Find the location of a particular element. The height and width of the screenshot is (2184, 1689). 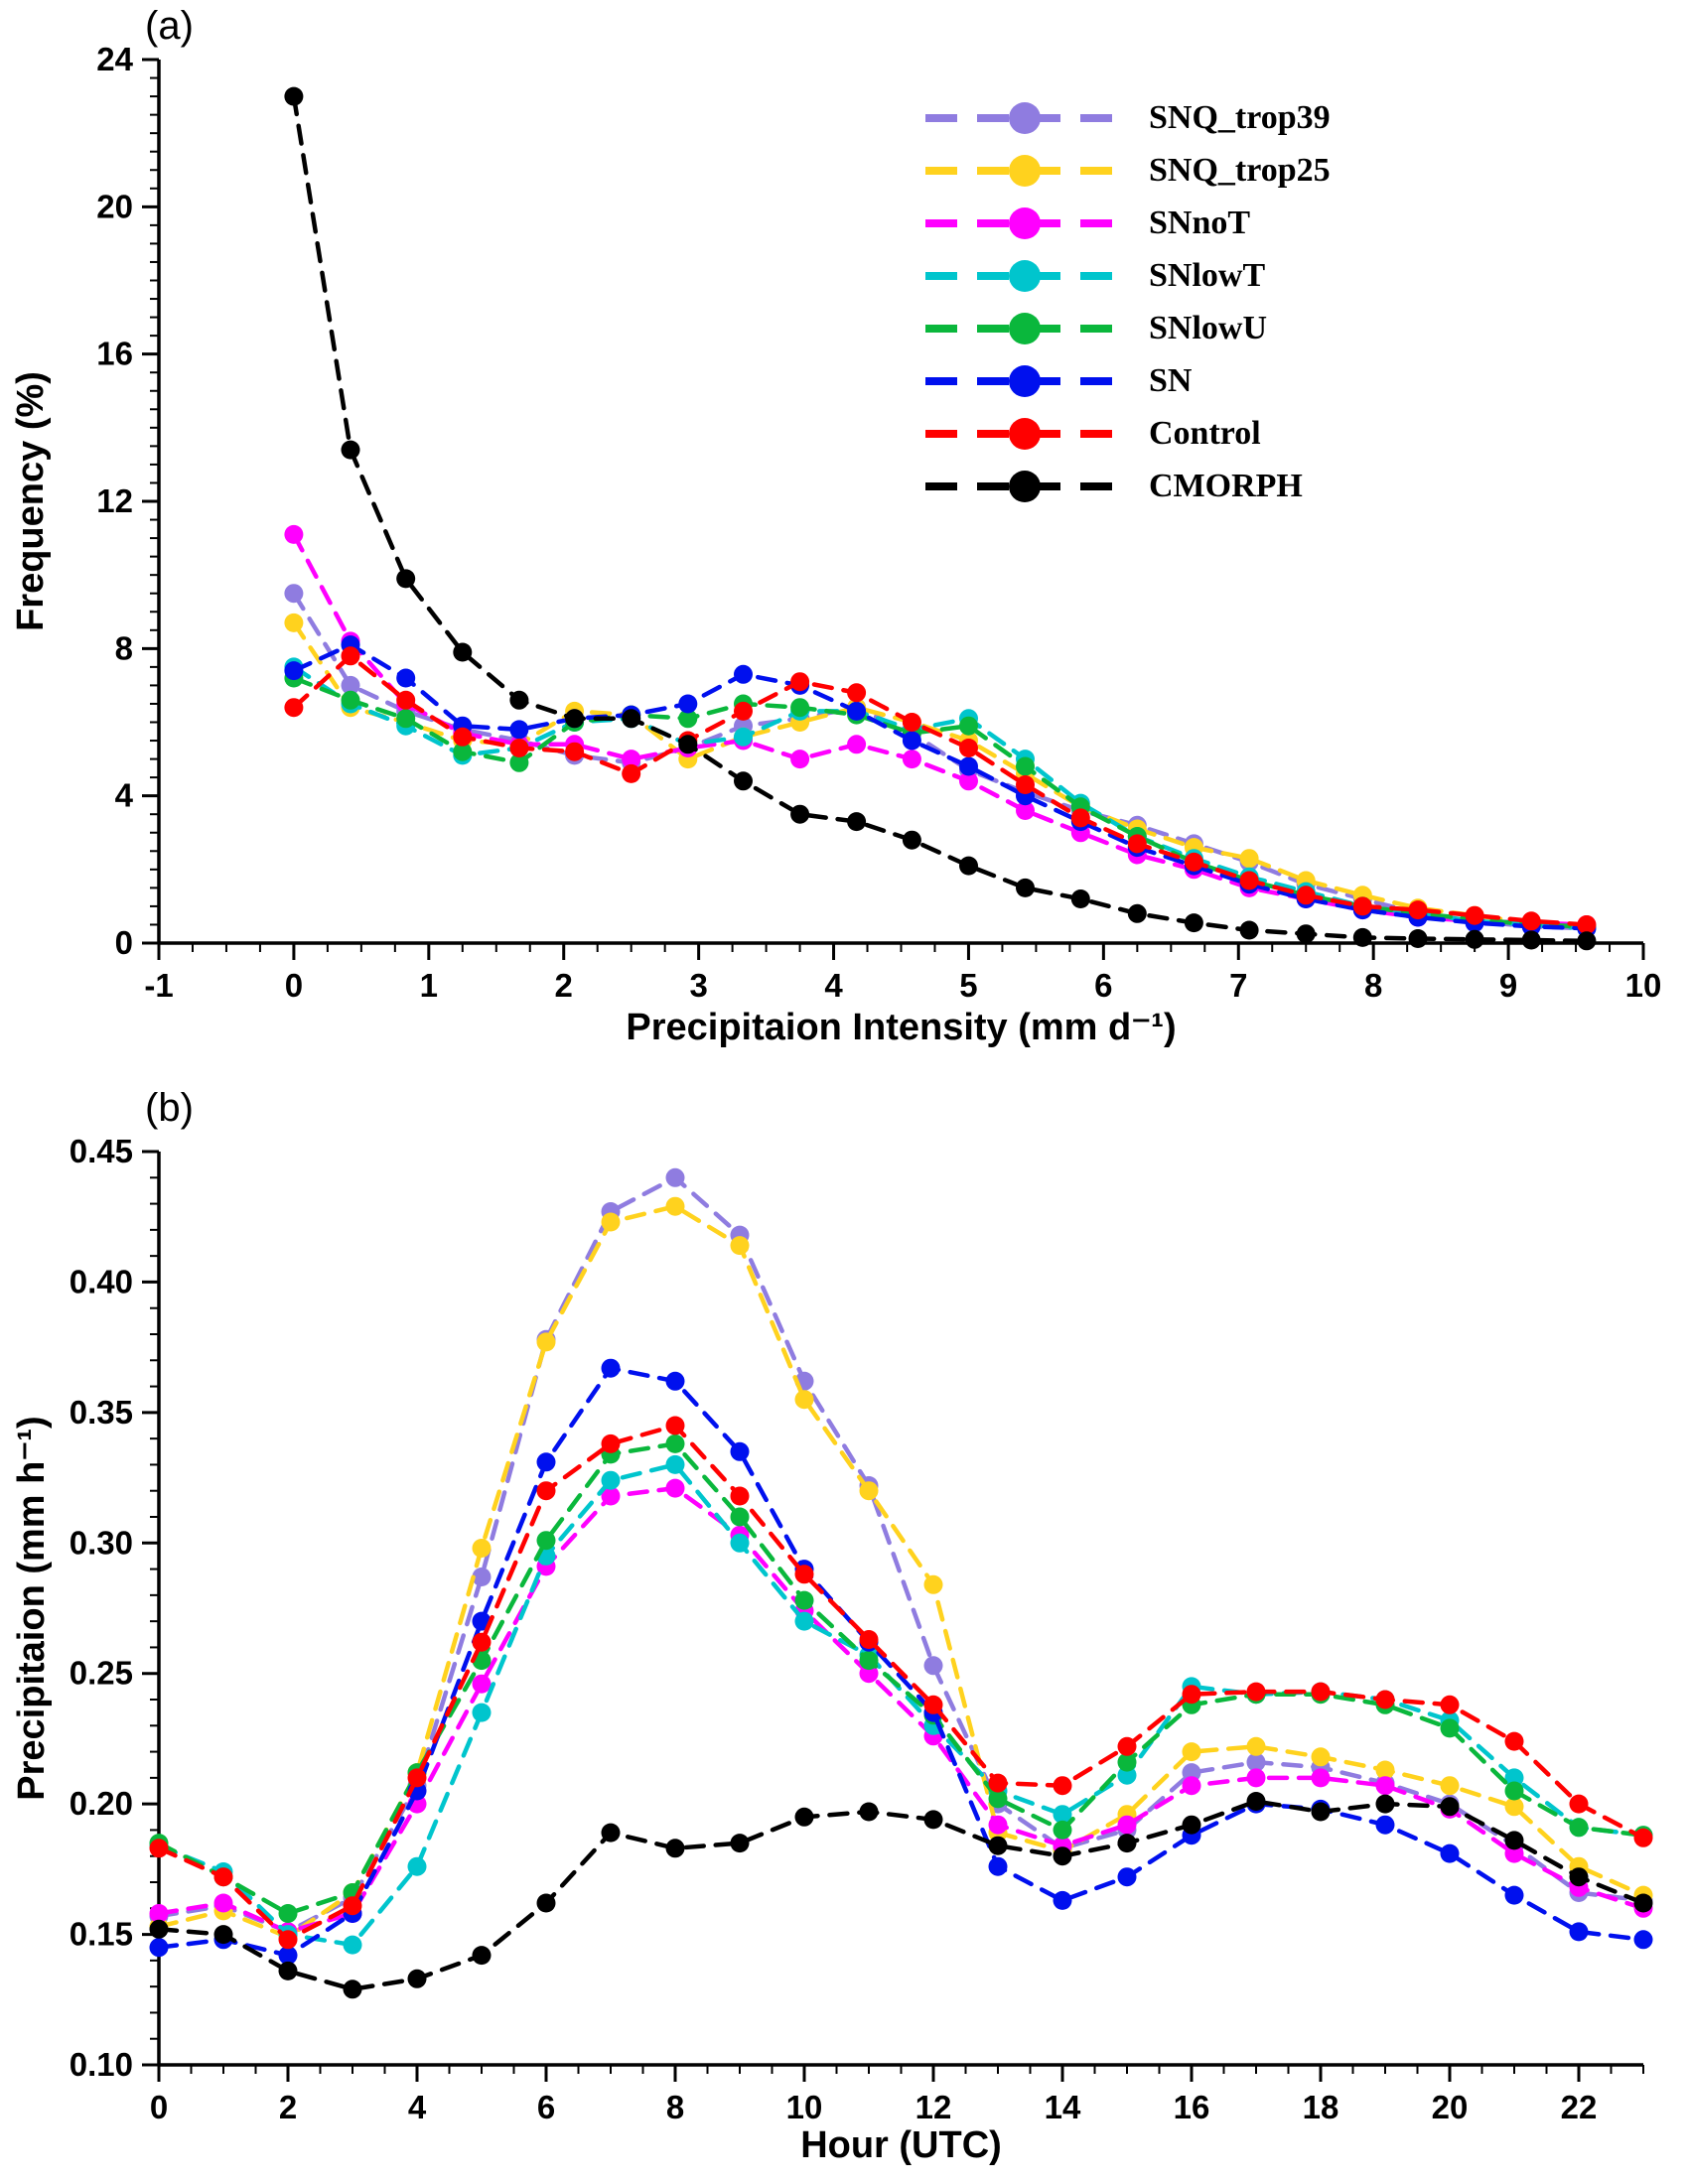

legend-label: Control is located at coordinates (1205, 433).